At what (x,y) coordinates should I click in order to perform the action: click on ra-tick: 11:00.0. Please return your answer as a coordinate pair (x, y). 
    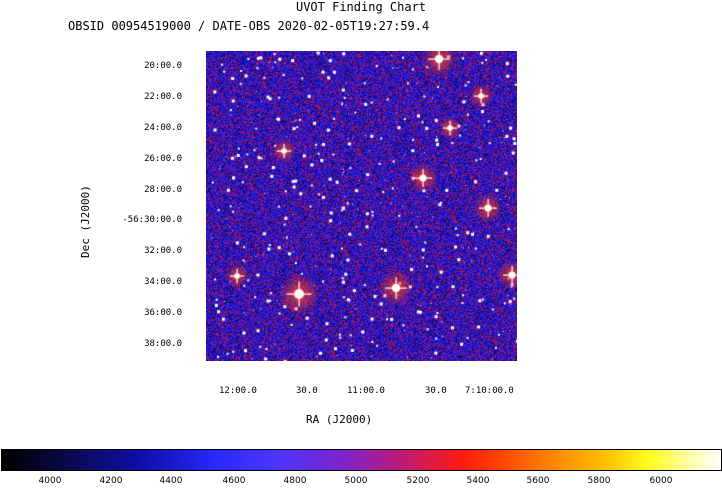
    Looking at the image, I should click on (366, 391).